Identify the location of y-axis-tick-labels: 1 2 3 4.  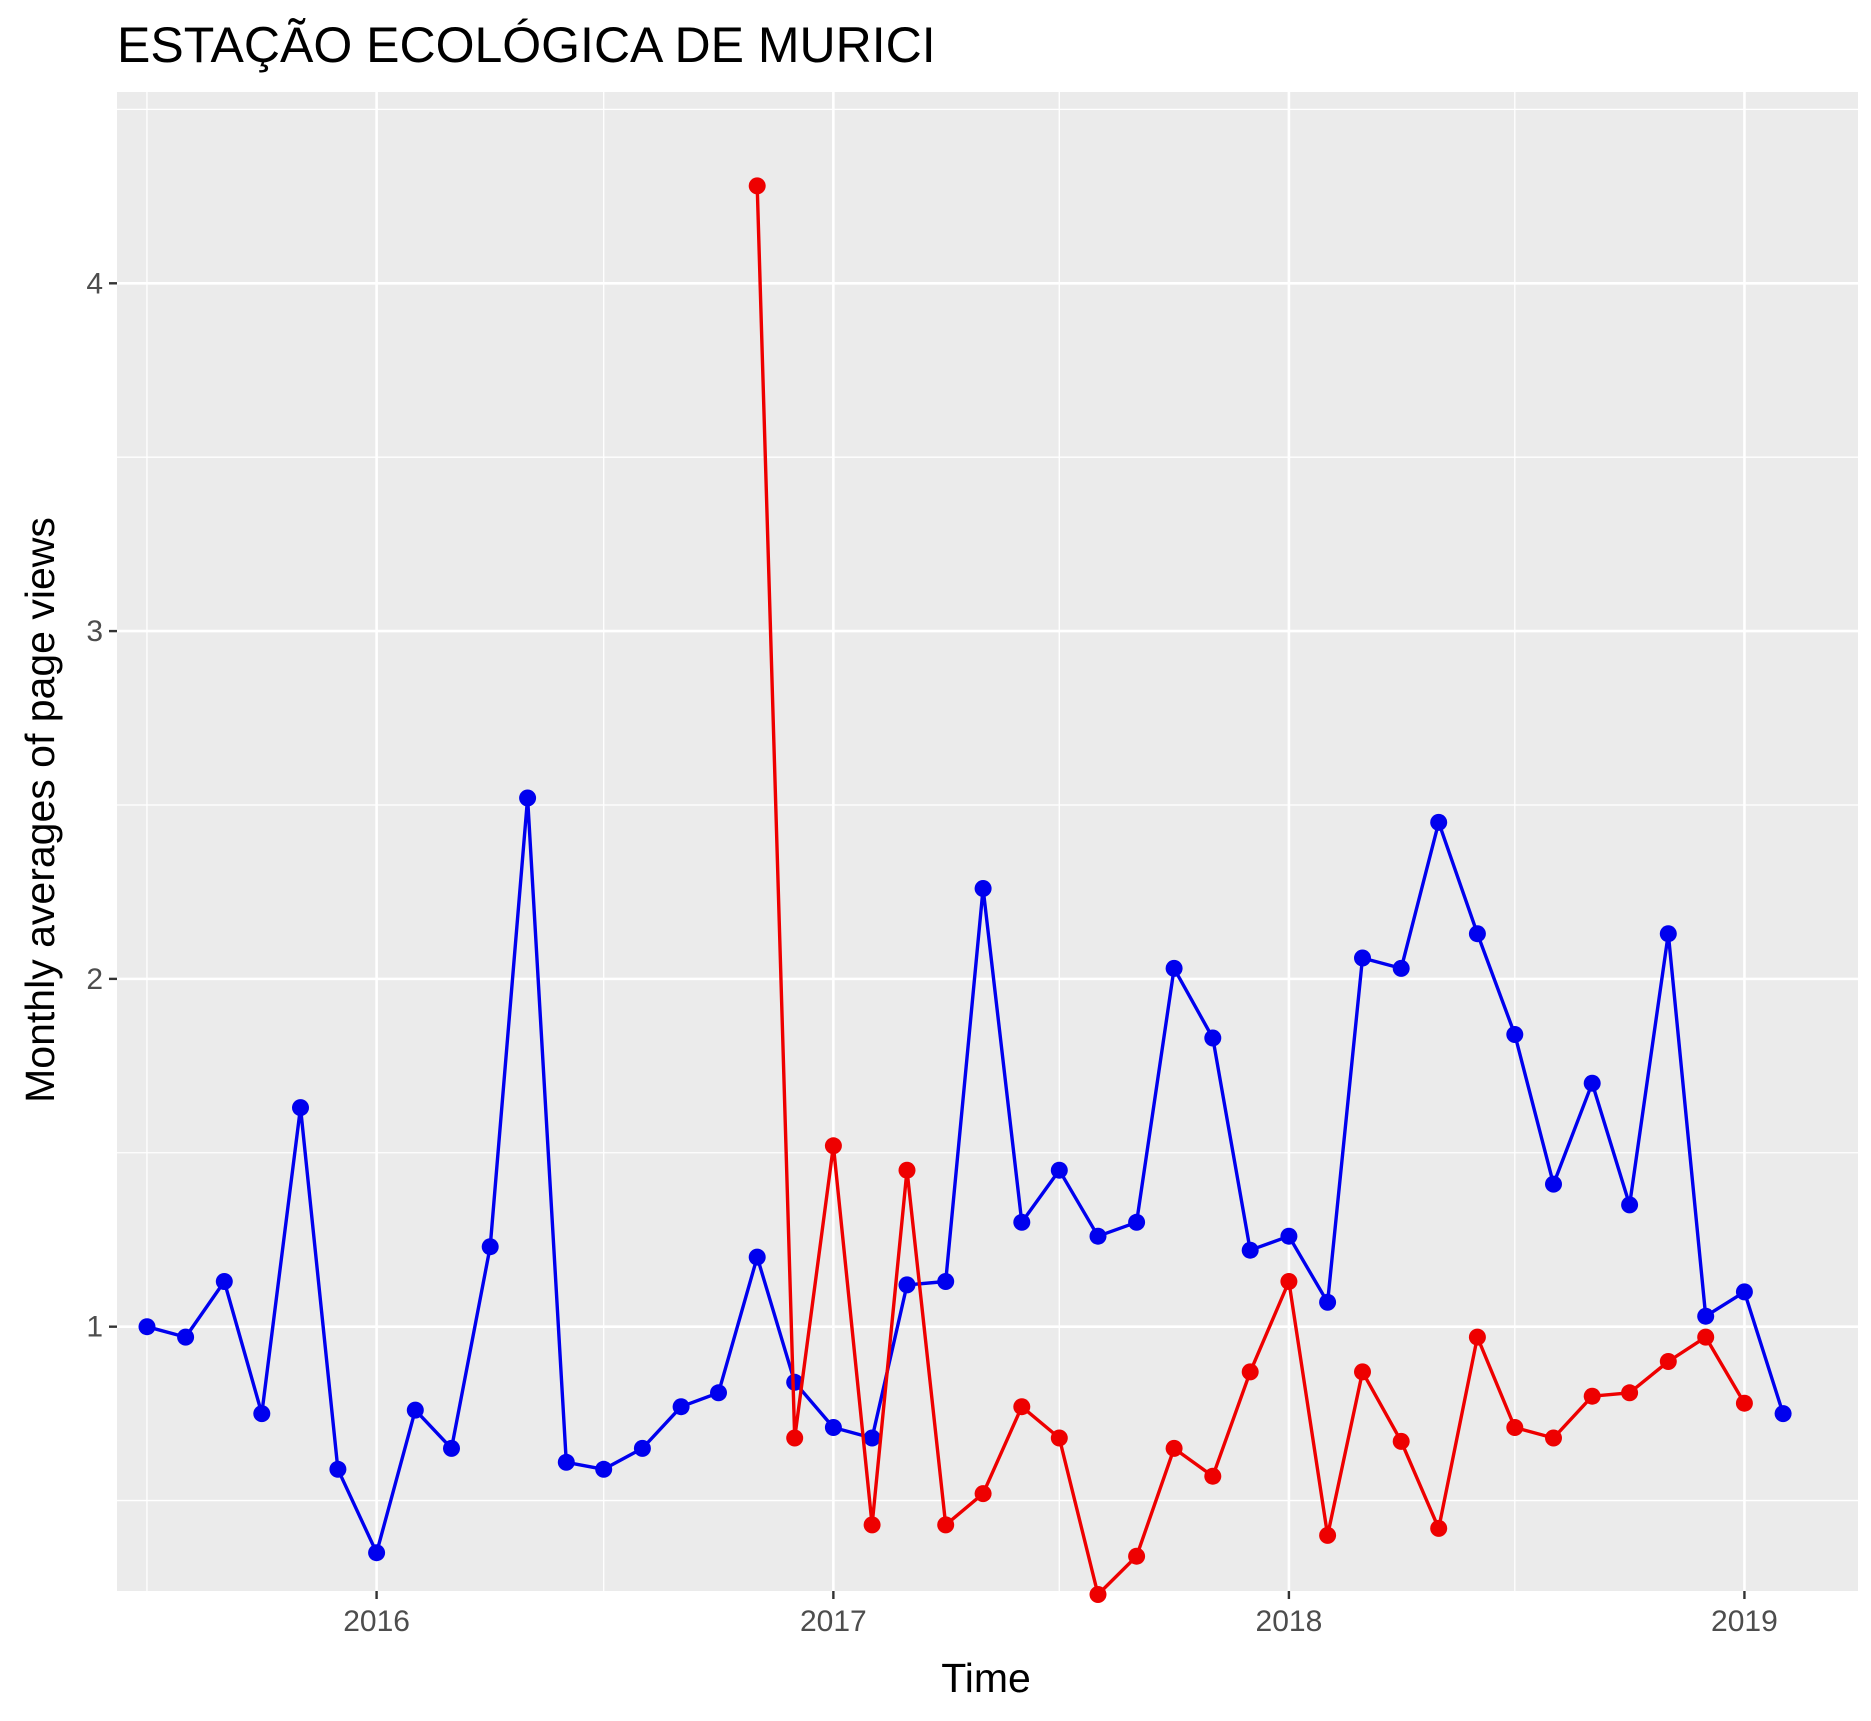
(94, 805).